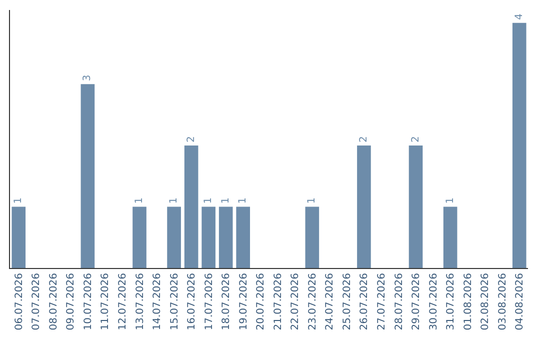 The width and height of the screenshot is (540, 340). I want to click on x-tick-label: 17.07.2026, so click(209, 301).